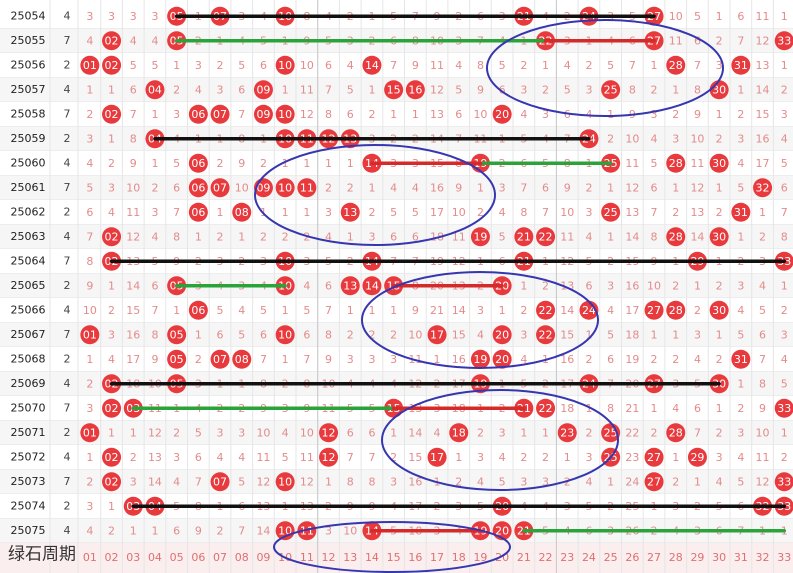 The image size is (793, 573). What do you see at coordinates (415, 481) in the screenshot?
I see `miss-count: 16` at bounding box center [415, 481].